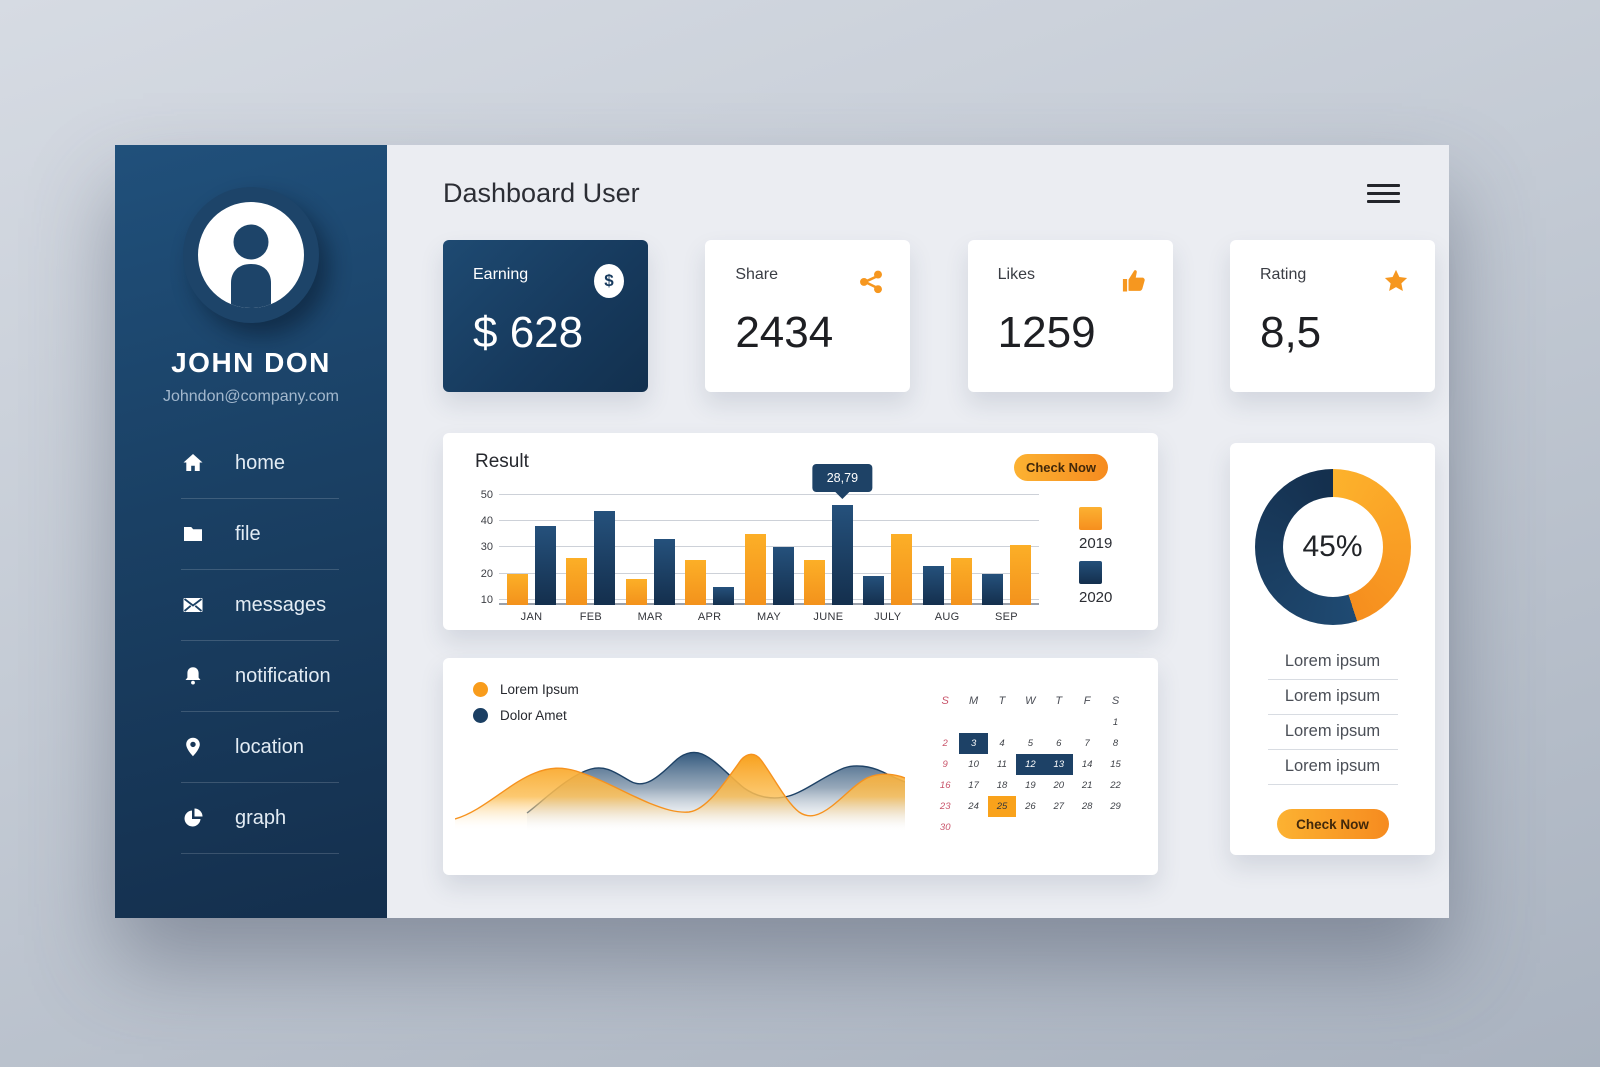 This screenshot has width=1600, height=1067. What do you see at coordinates (636, 591) in the screenshot?
I see `bar-mar-2019` at bounding box center [636, 591].